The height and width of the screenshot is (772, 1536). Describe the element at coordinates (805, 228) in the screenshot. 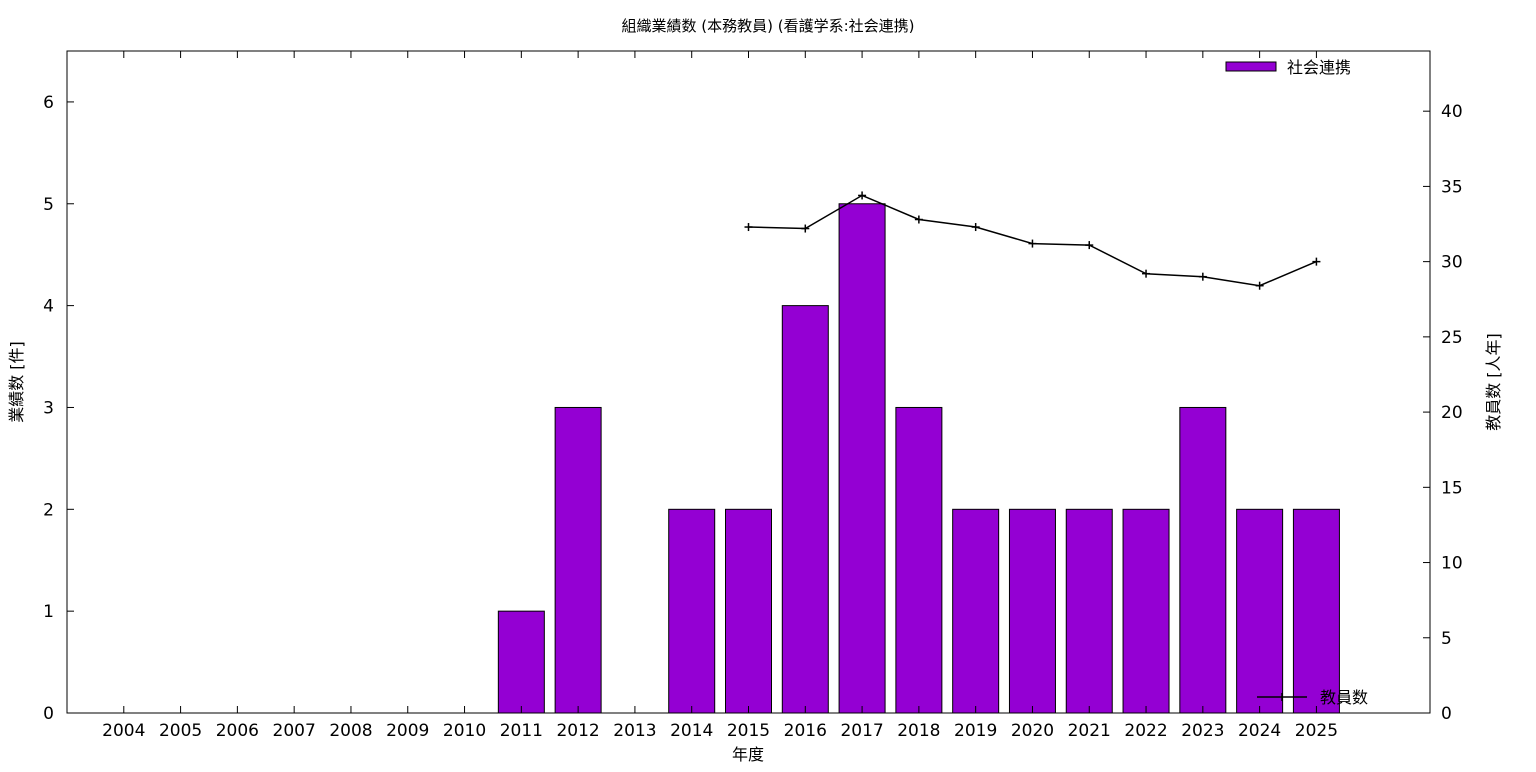

I see `line-point-2016` at that location.